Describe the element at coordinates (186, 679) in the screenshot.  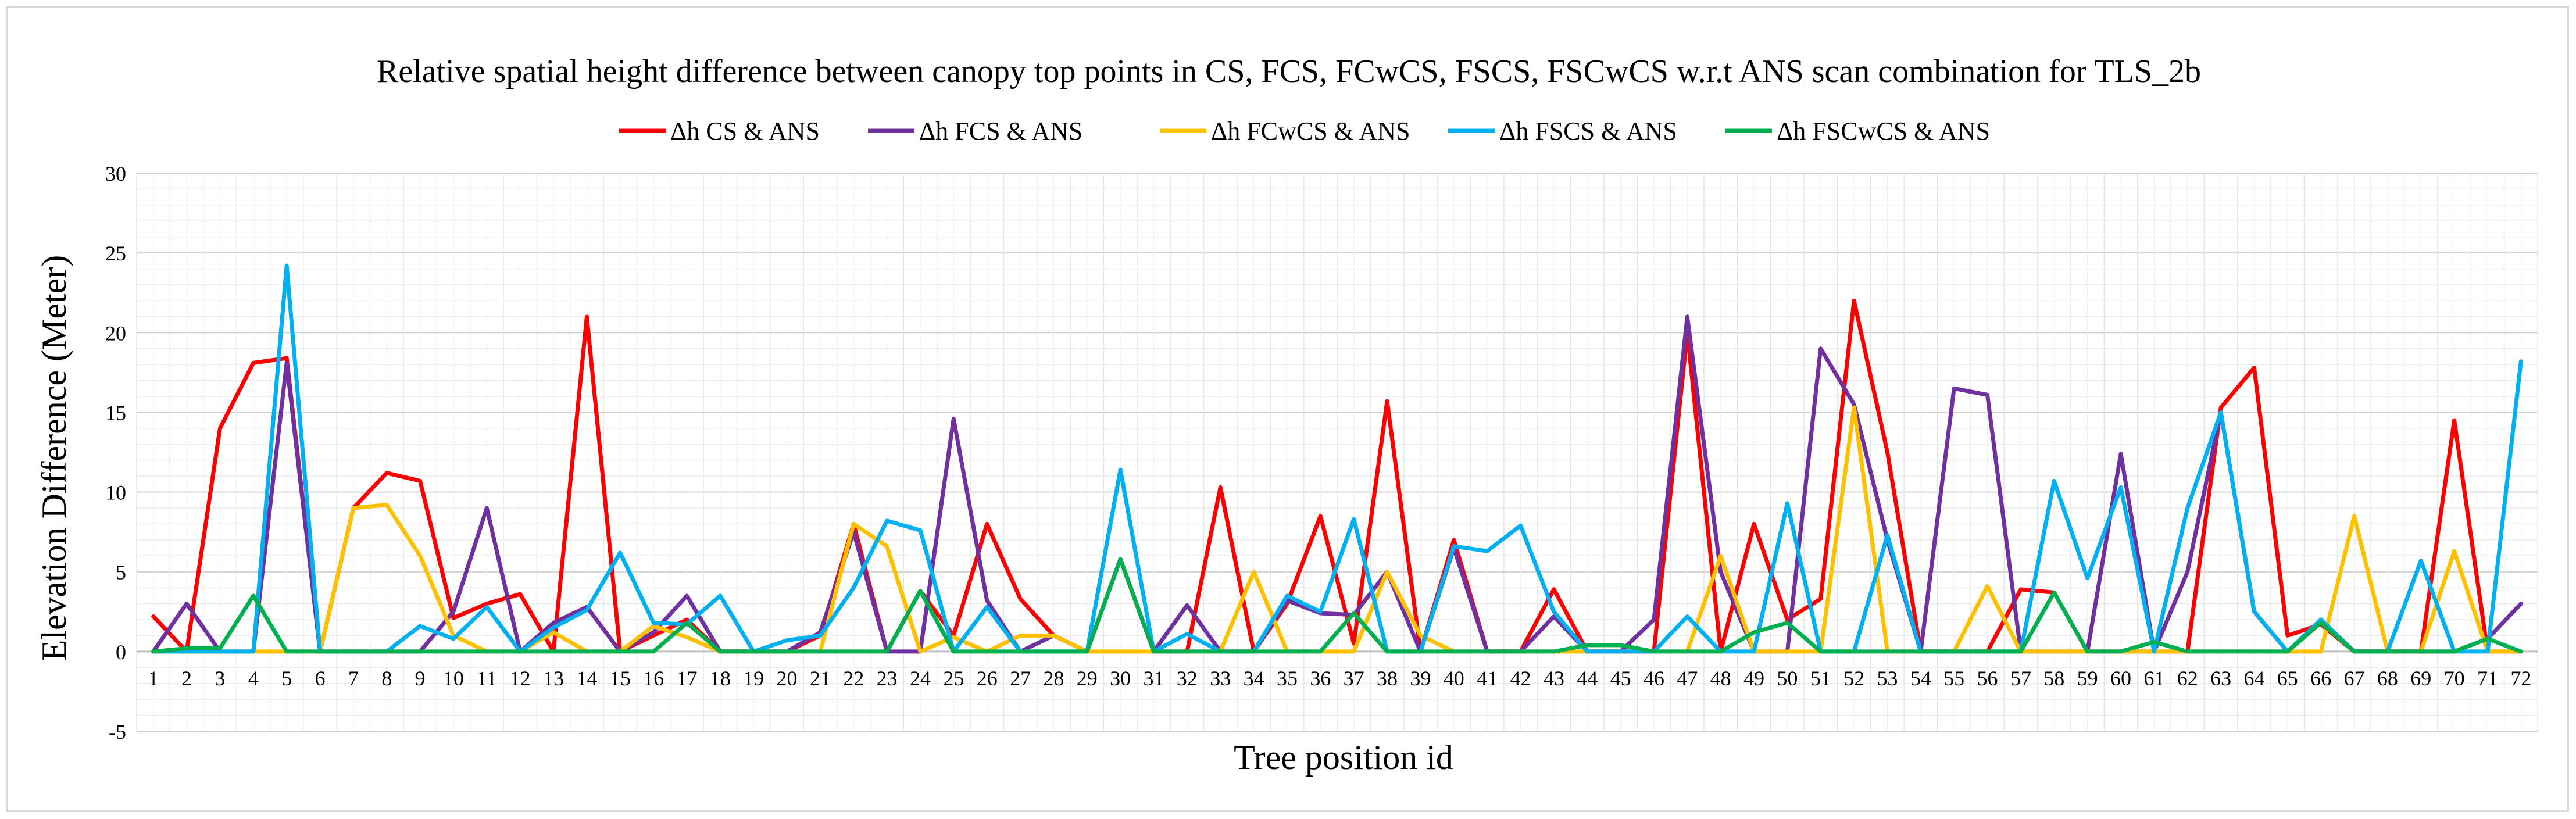
I see `x-tick-label: 2` at that location.